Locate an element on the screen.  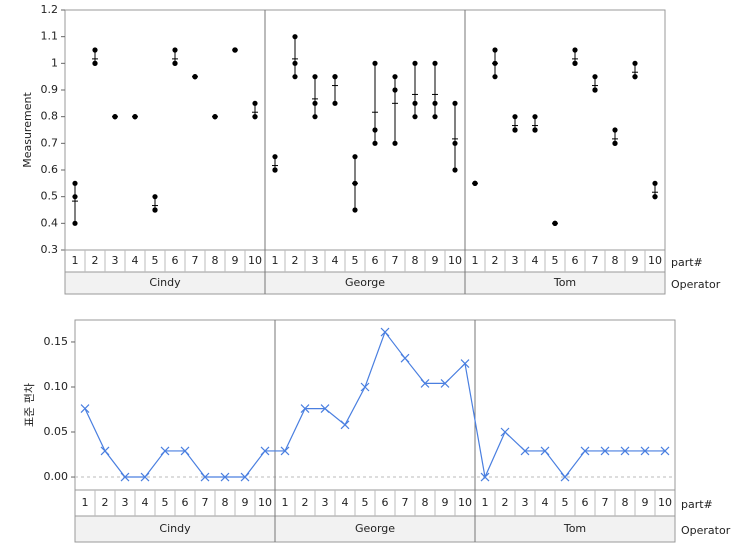
x-axis-label: Operator is located at coordinates (706, 530).